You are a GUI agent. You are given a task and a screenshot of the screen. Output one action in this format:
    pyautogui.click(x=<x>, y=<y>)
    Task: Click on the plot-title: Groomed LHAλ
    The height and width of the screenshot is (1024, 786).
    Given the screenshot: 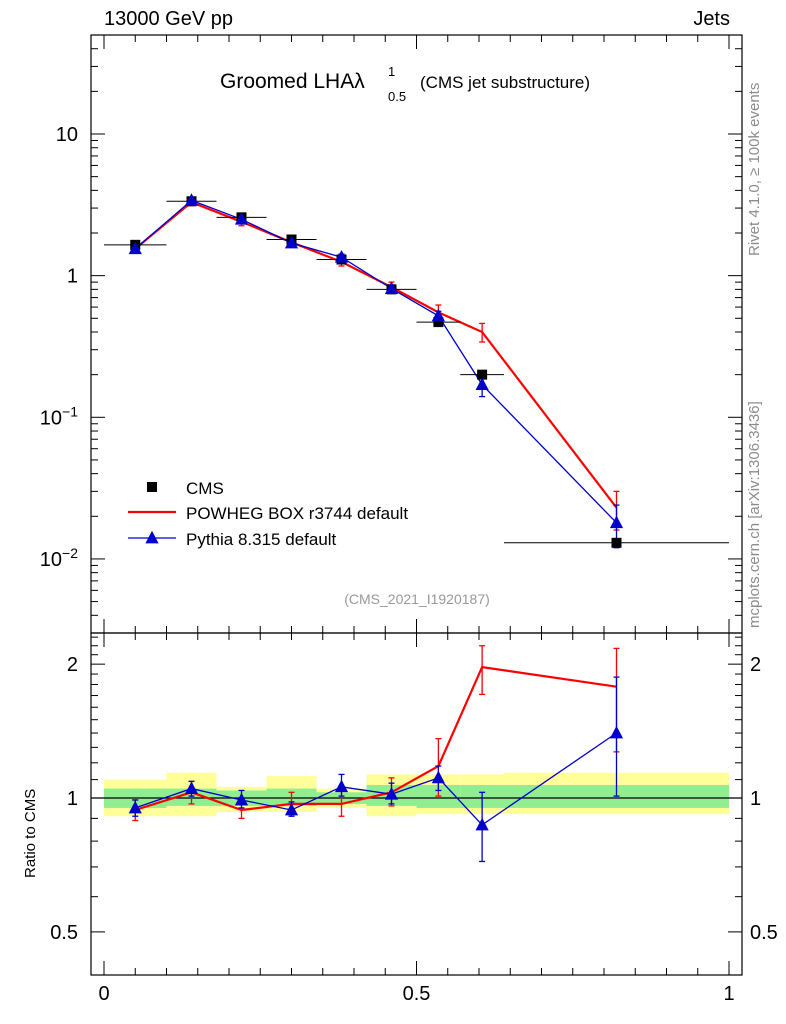 What is the action you would take?
    pyautogui.click(x=292, y=81)
    